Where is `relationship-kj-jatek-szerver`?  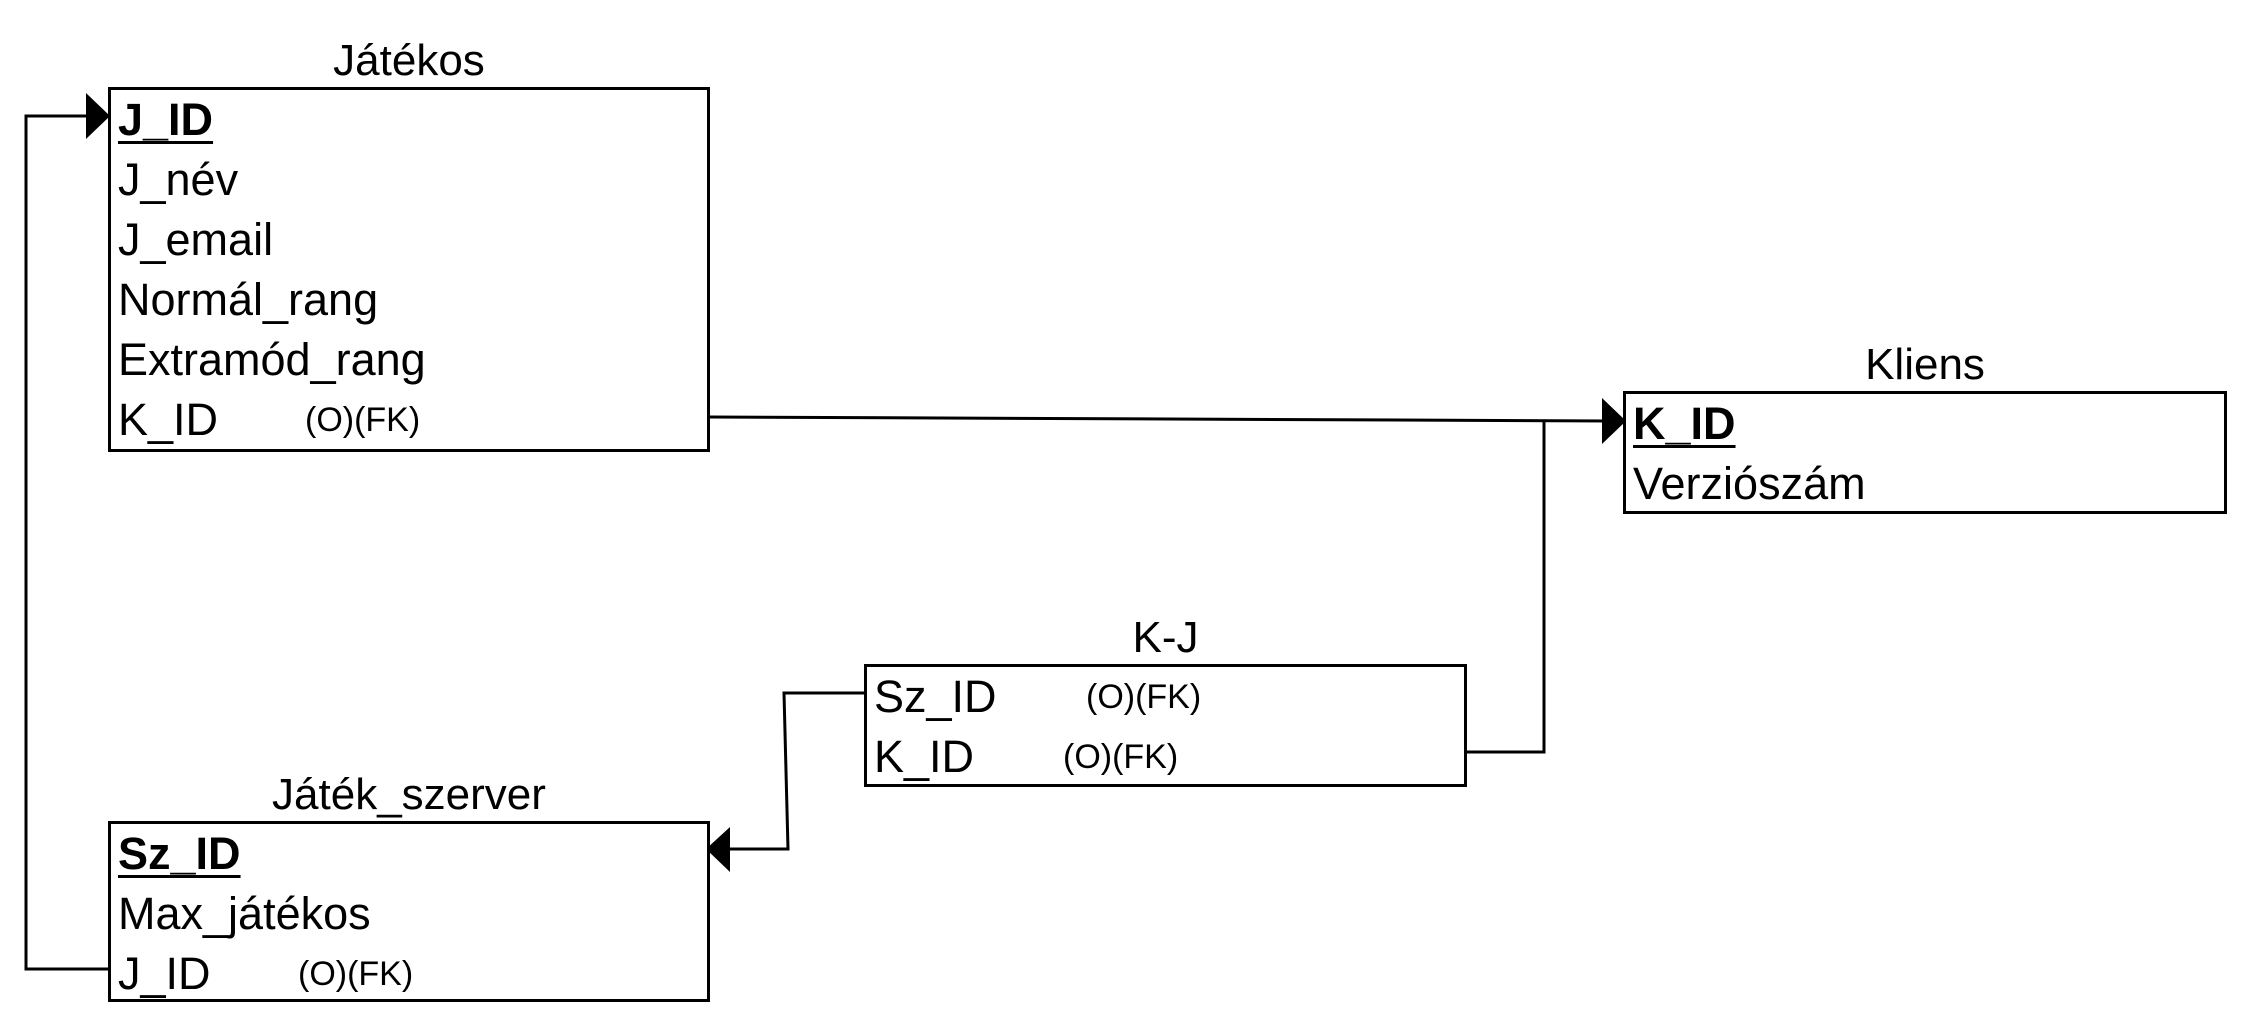
relationship-kj-jatek-szerver is located at coordinates (786, 781).